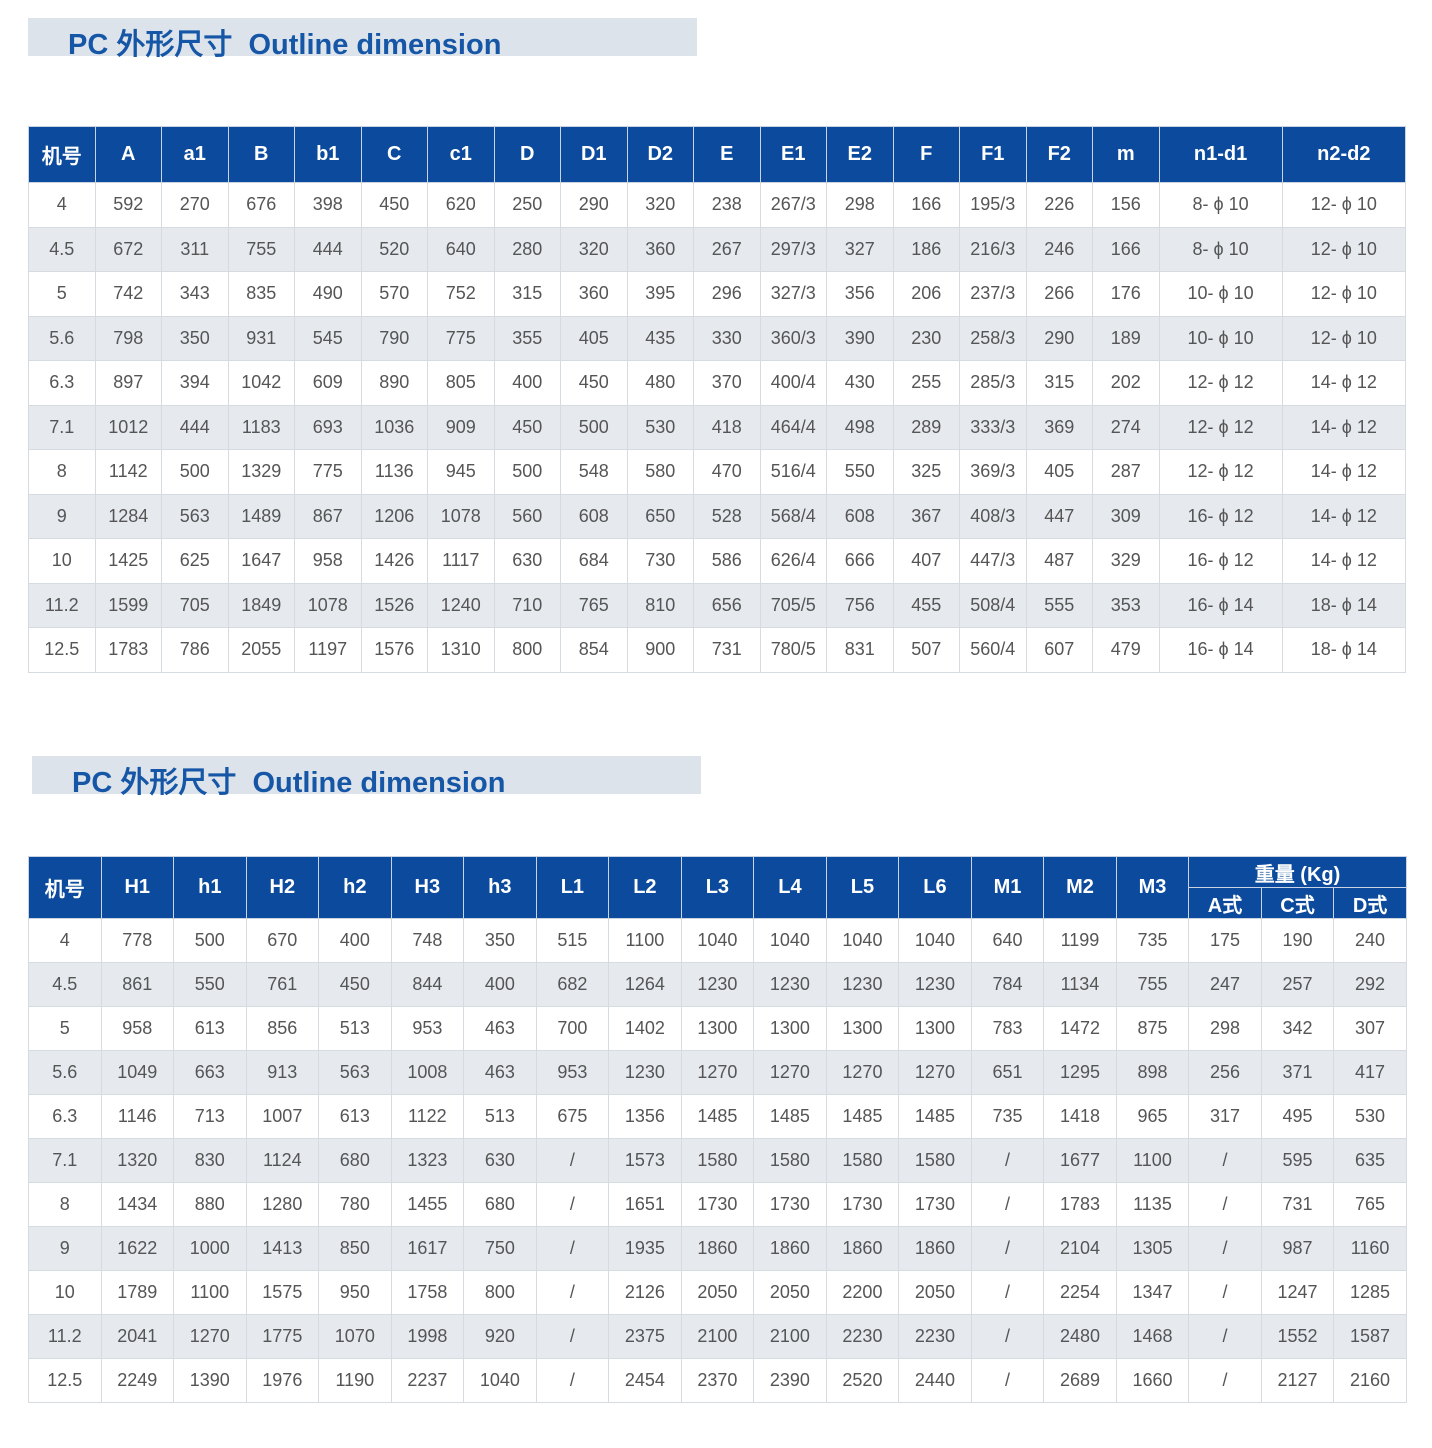 This screenshot has height=1448, width=1432. What do you see at coordinates (1297, 903) in the screenshot?
I see `weight-column-header: C式` at bounding box center [1297, 903].